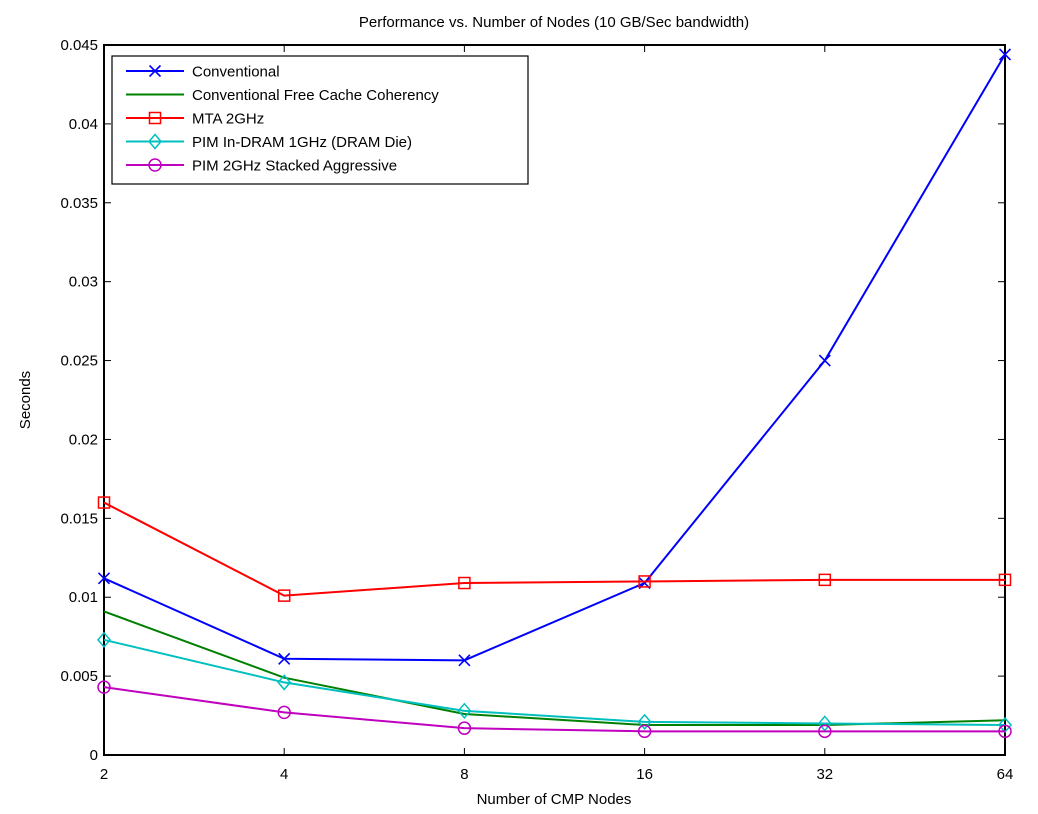  What do you see at coordinates (236, 72) in the screenshot?
I see `legend-label: Conventional` at bounding box center [236, 72].